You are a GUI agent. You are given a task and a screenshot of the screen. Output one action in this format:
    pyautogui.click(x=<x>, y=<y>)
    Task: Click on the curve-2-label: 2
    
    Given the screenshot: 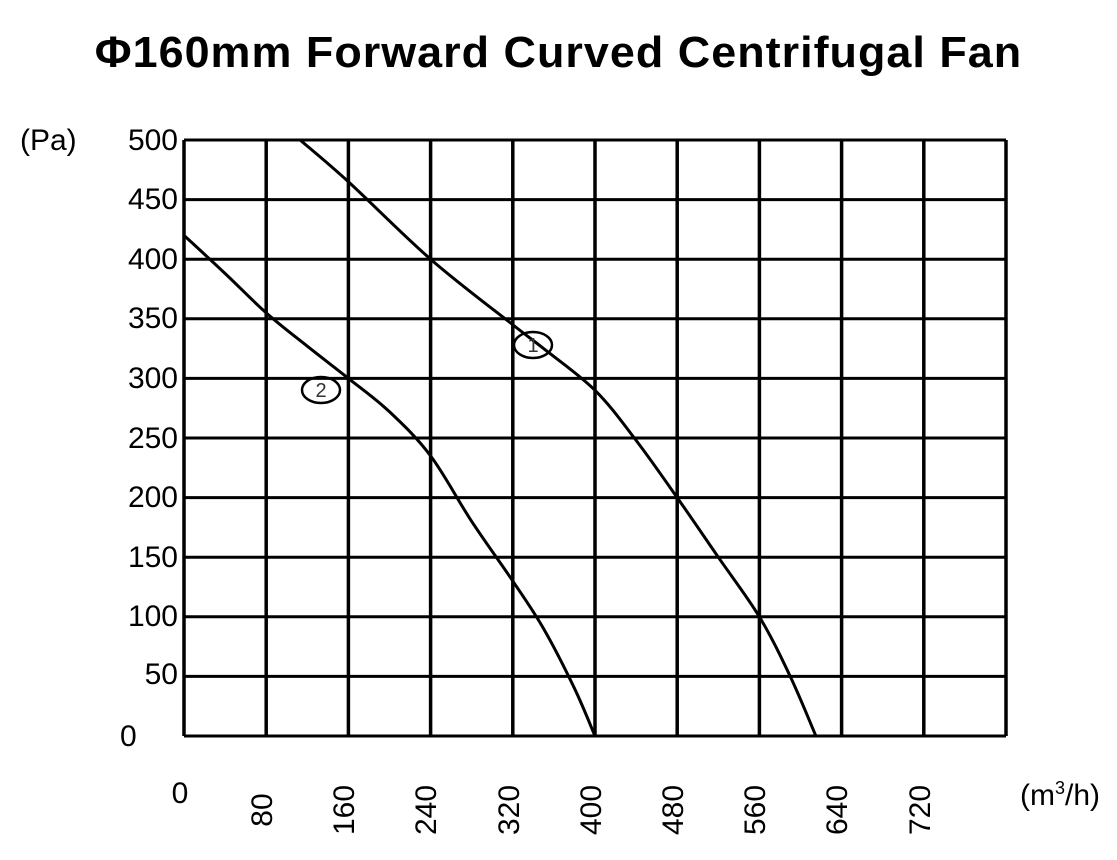 What is the action you would take?
    pyautogui.click(x=321, y=390)
    